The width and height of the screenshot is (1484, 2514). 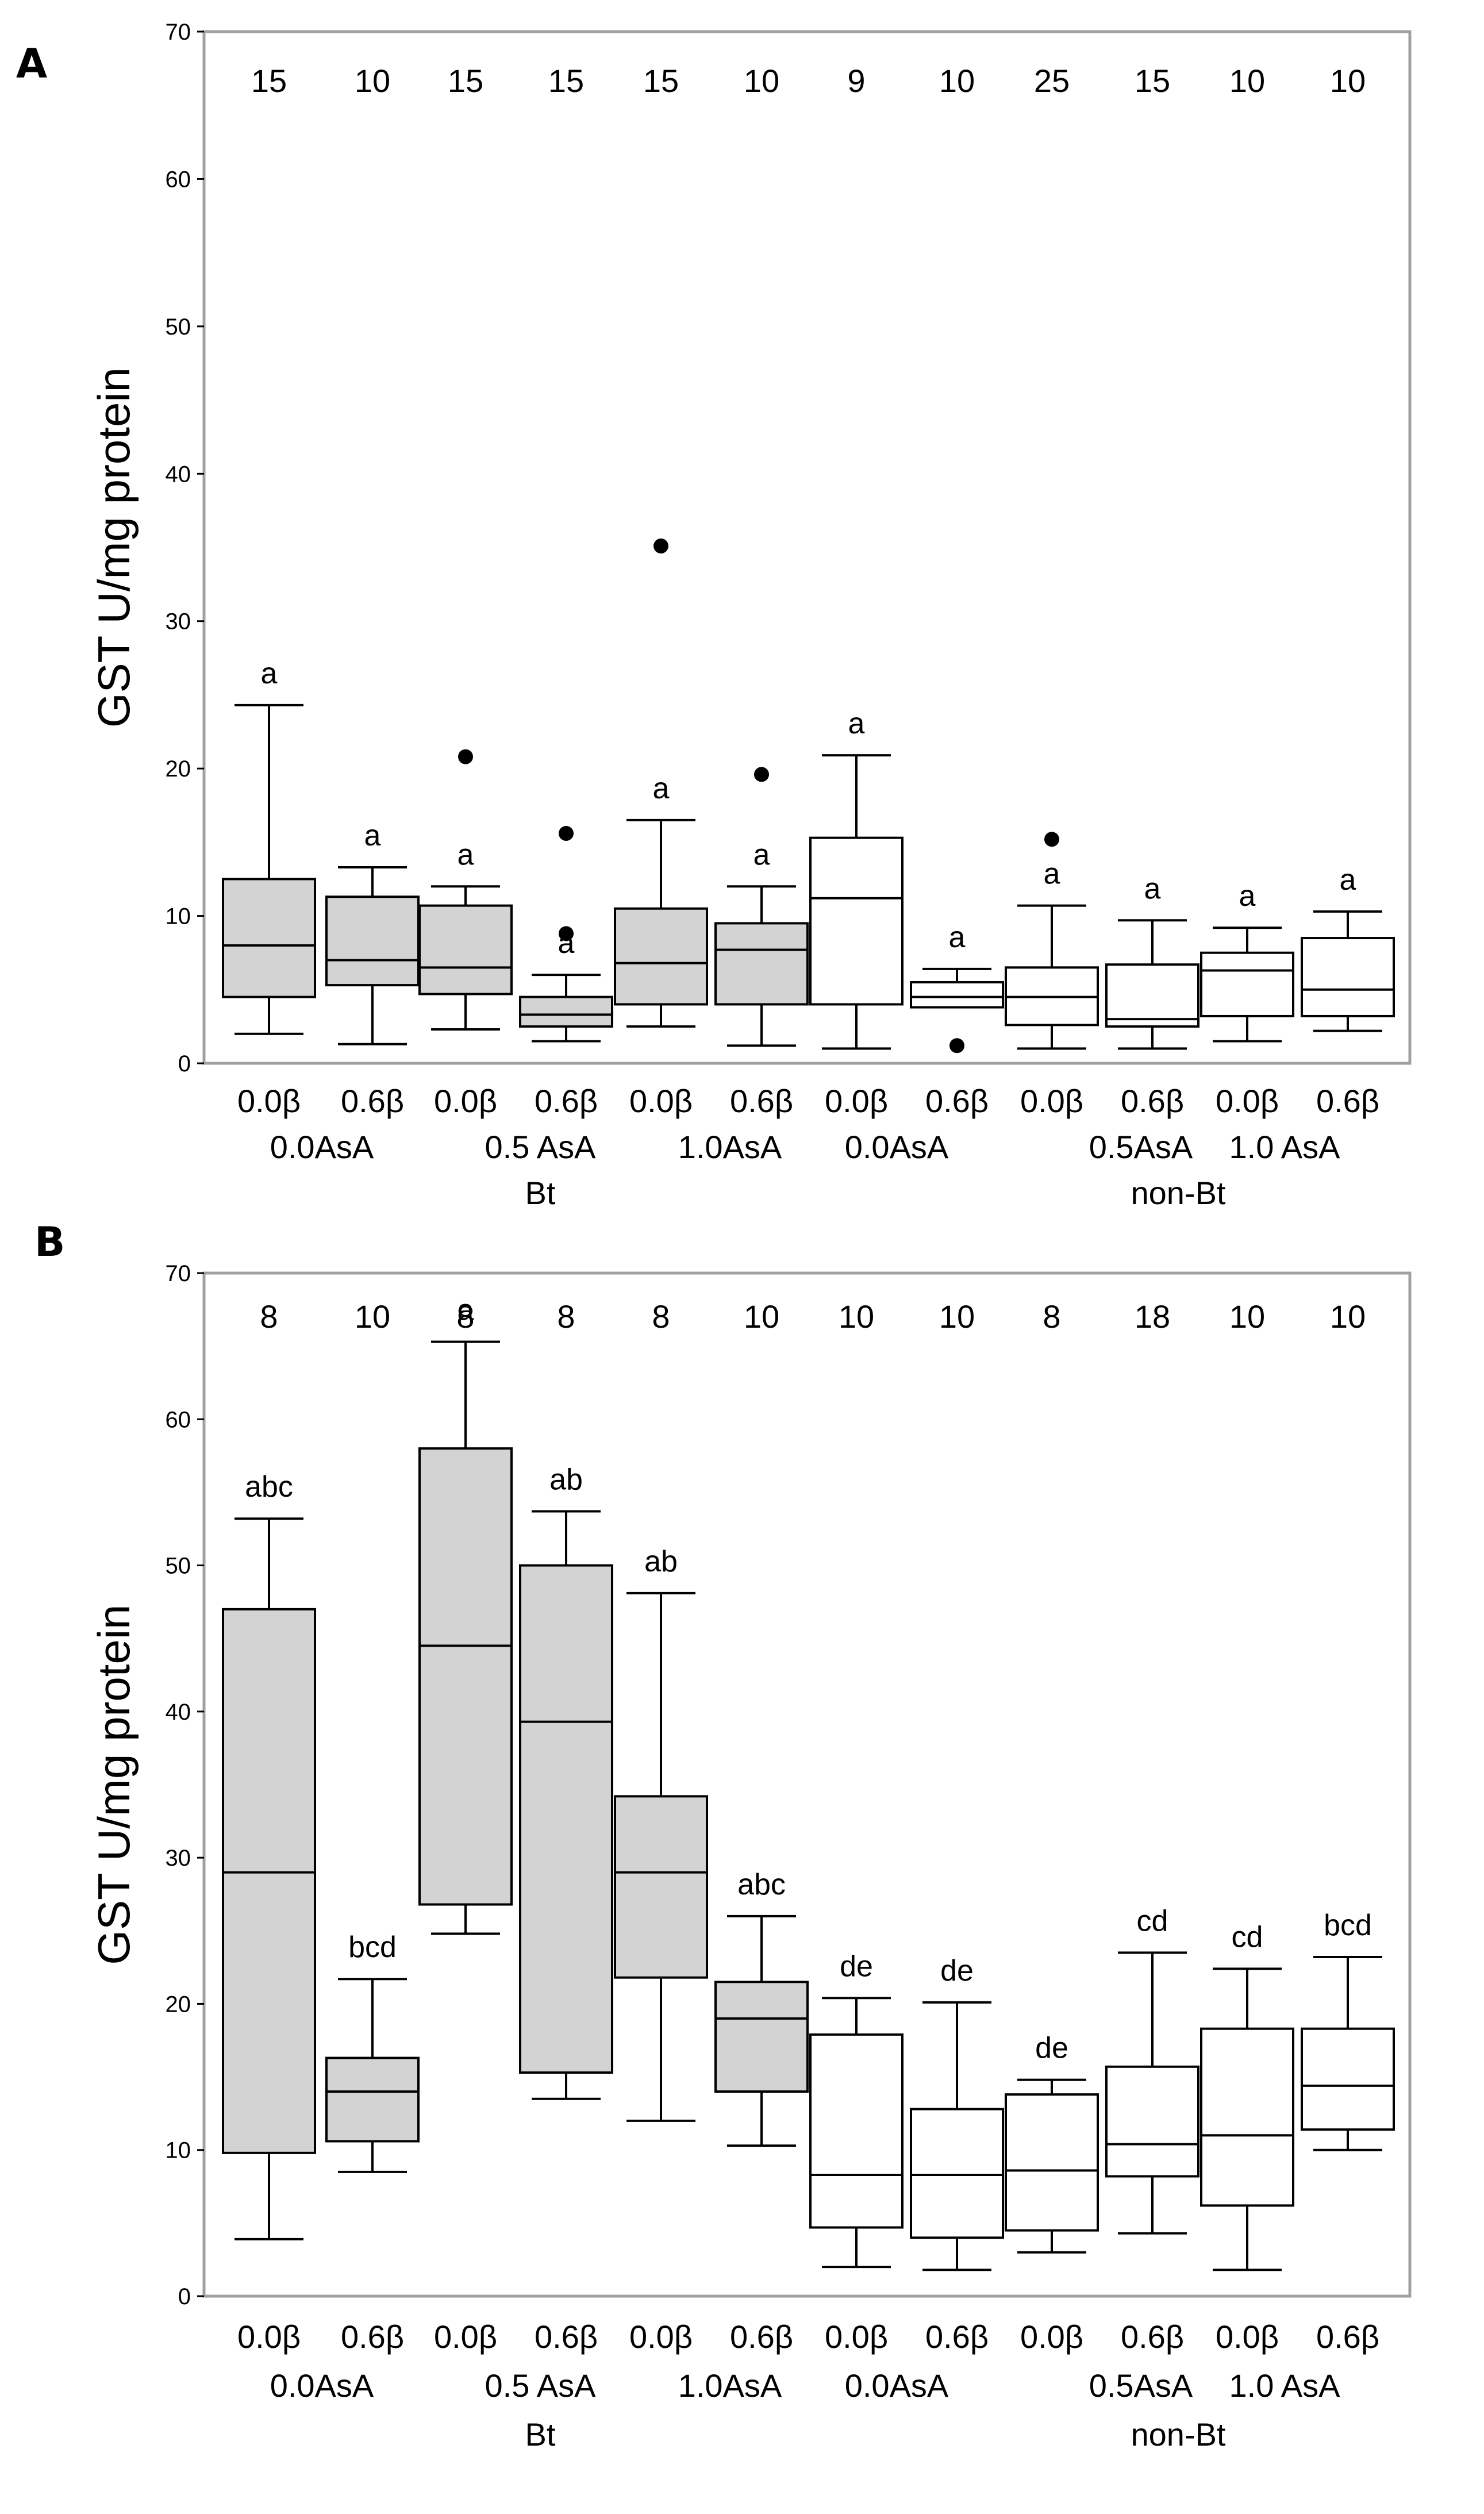 What do you see at coordinates (761, 1826) in the screenshot?
I see `box-6: abc 10 0.6β` at bounding box center [761, 1826].